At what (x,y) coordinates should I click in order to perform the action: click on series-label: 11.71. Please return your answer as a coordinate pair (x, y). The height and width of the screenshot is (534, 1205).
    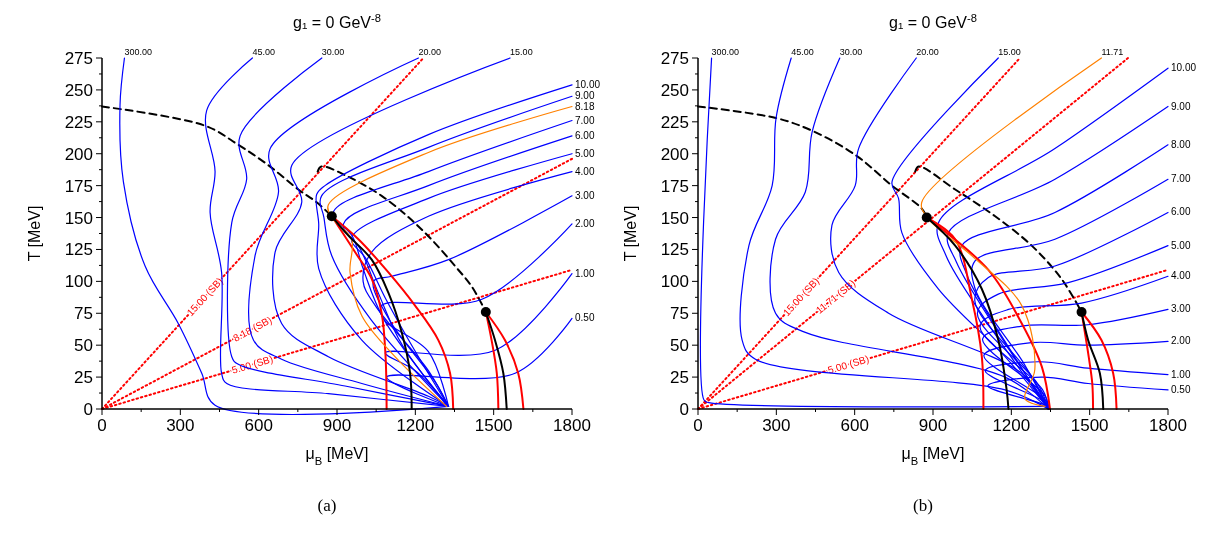
    Looking at the image, I should click on (1112, 52).